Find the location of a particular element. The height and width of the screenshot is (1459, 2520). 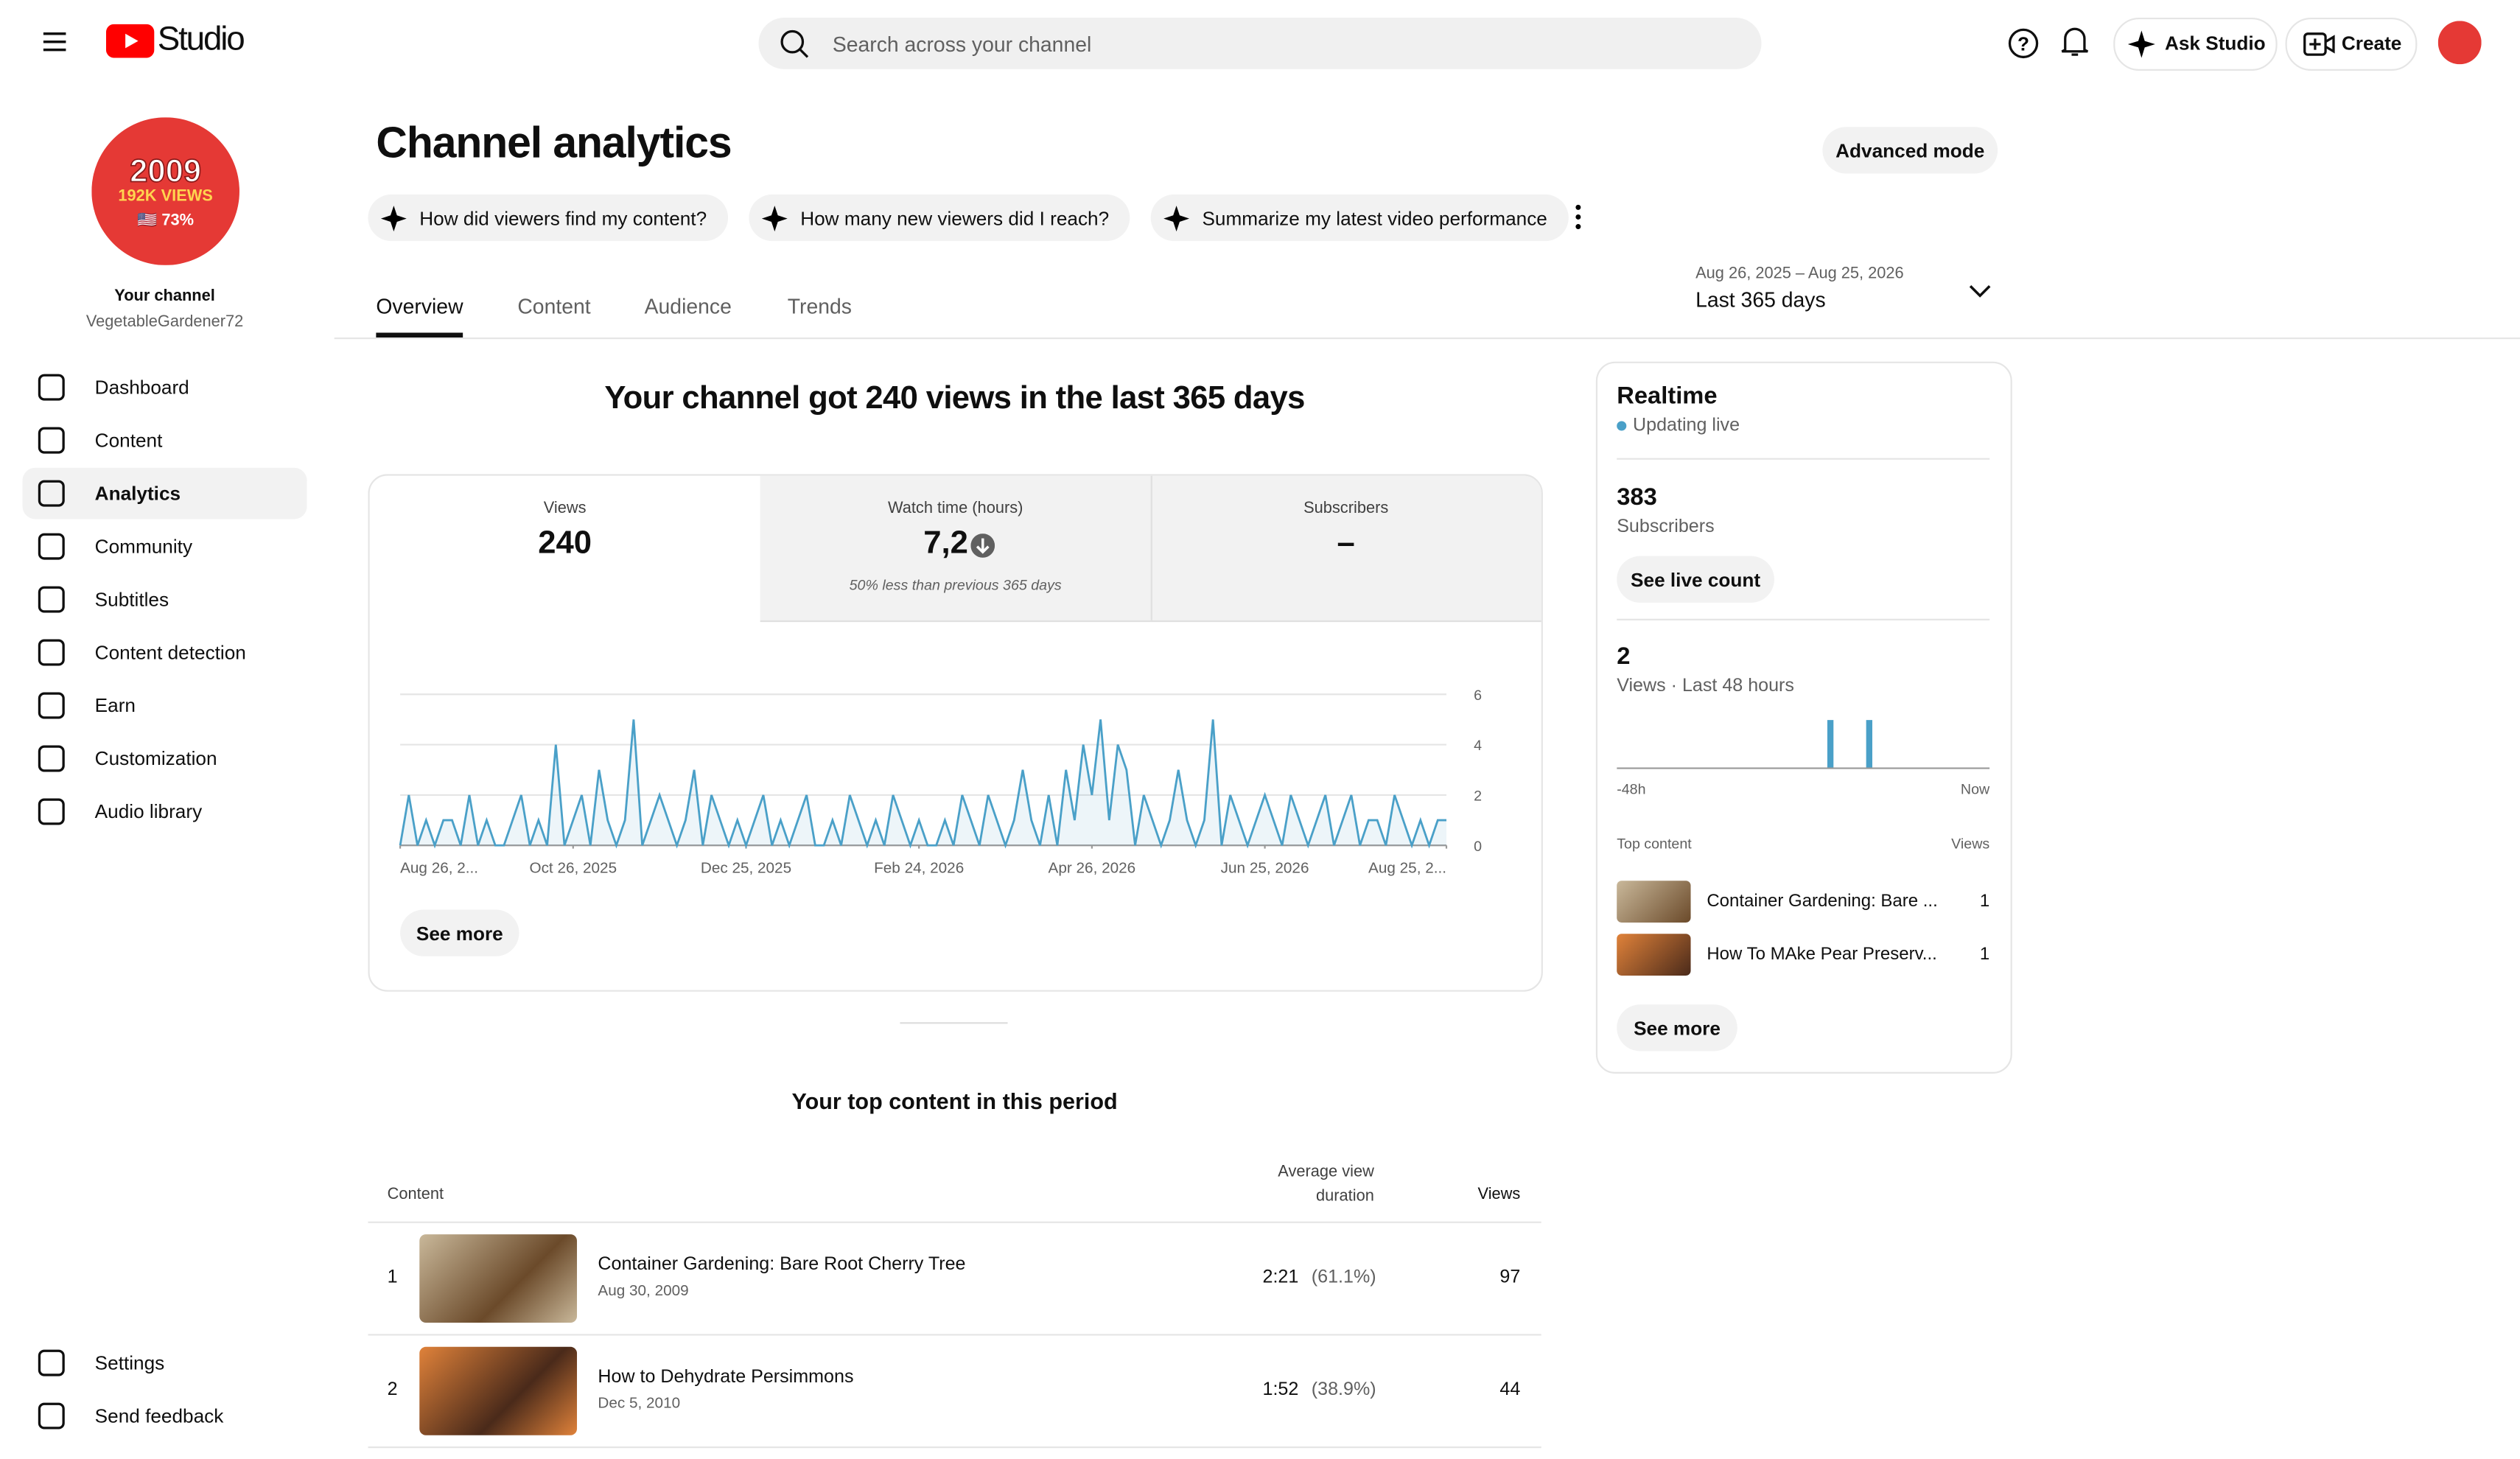

down-icon is located at coordinates (982, 545).